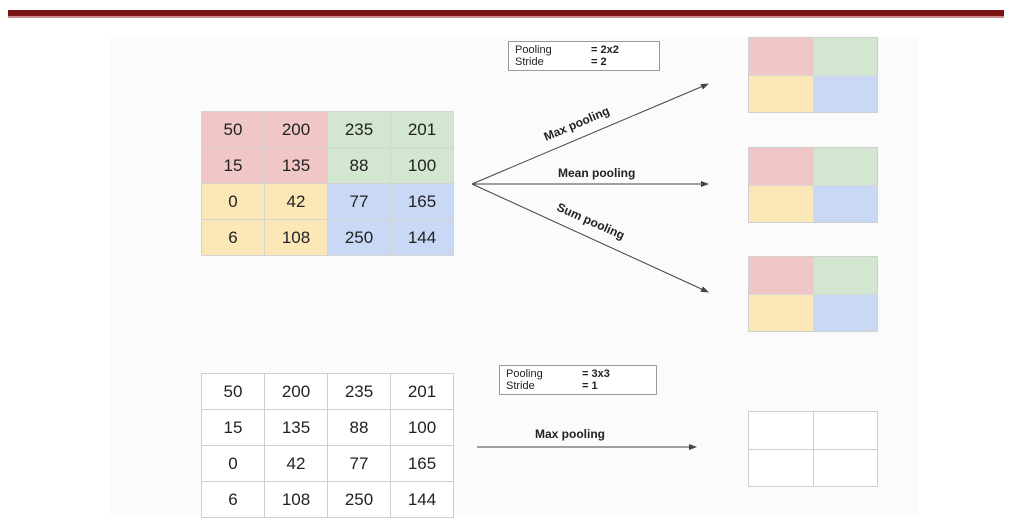  Describe the element at coordinates (506, 17) in the screenshot. I see `header-rule-accent` at that location.